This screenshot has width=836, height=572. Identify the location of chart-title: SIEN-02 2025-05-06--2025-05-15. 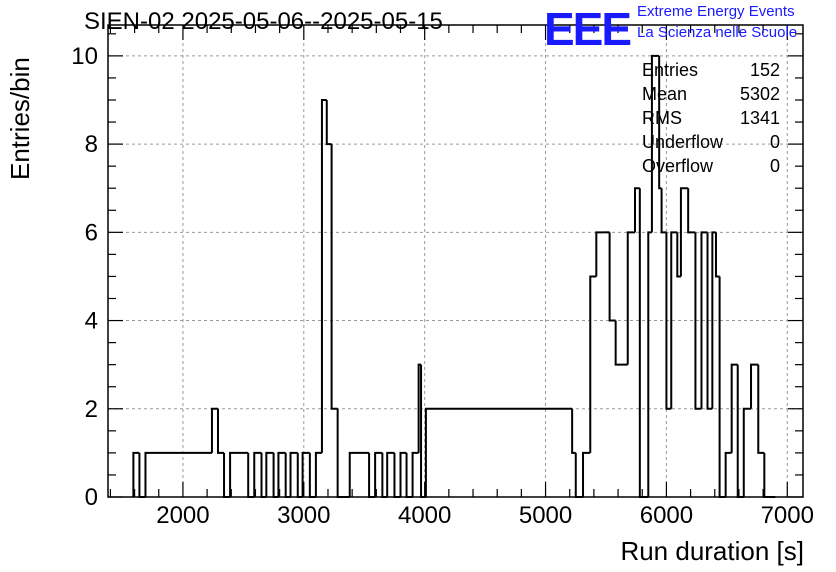
(263, 21).